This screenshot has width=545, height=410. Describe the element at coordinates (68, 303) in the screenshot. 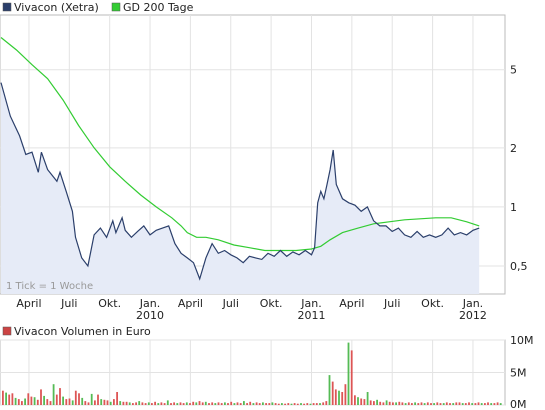

I see `price-x-tick-label: Juli` at that location.